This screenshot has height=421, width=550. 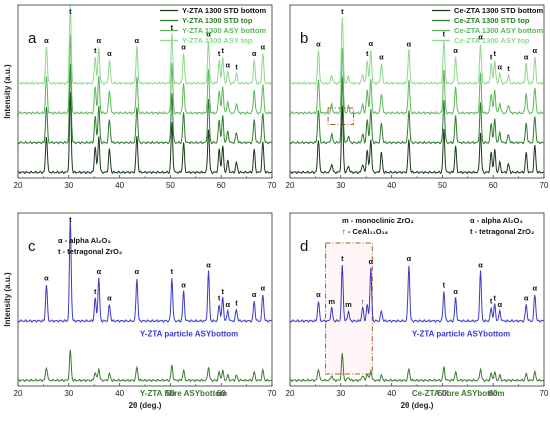 I want to click on note-text: m - monoclinic ZrO₂, so click(x=378, y=220).